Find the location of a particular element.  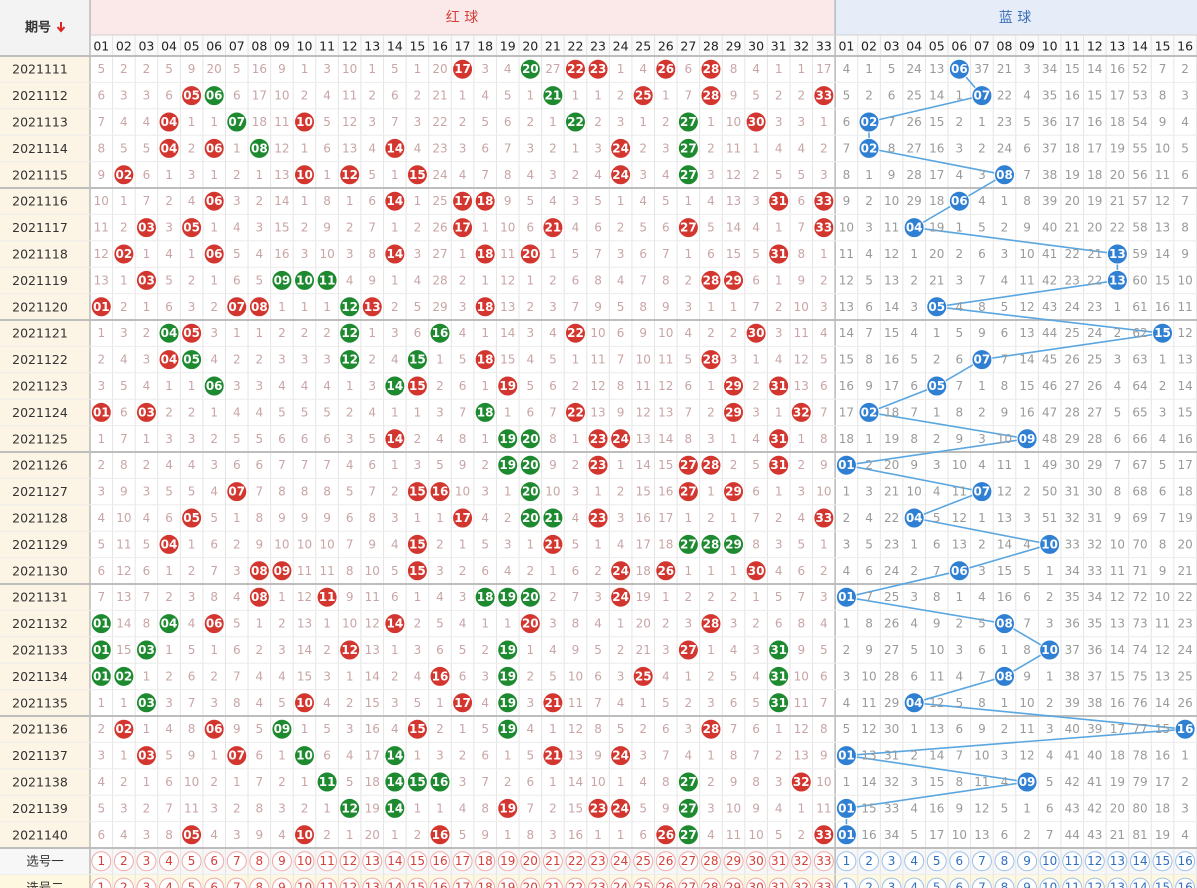

column-number: 15 is located at coordinates (417, 46).